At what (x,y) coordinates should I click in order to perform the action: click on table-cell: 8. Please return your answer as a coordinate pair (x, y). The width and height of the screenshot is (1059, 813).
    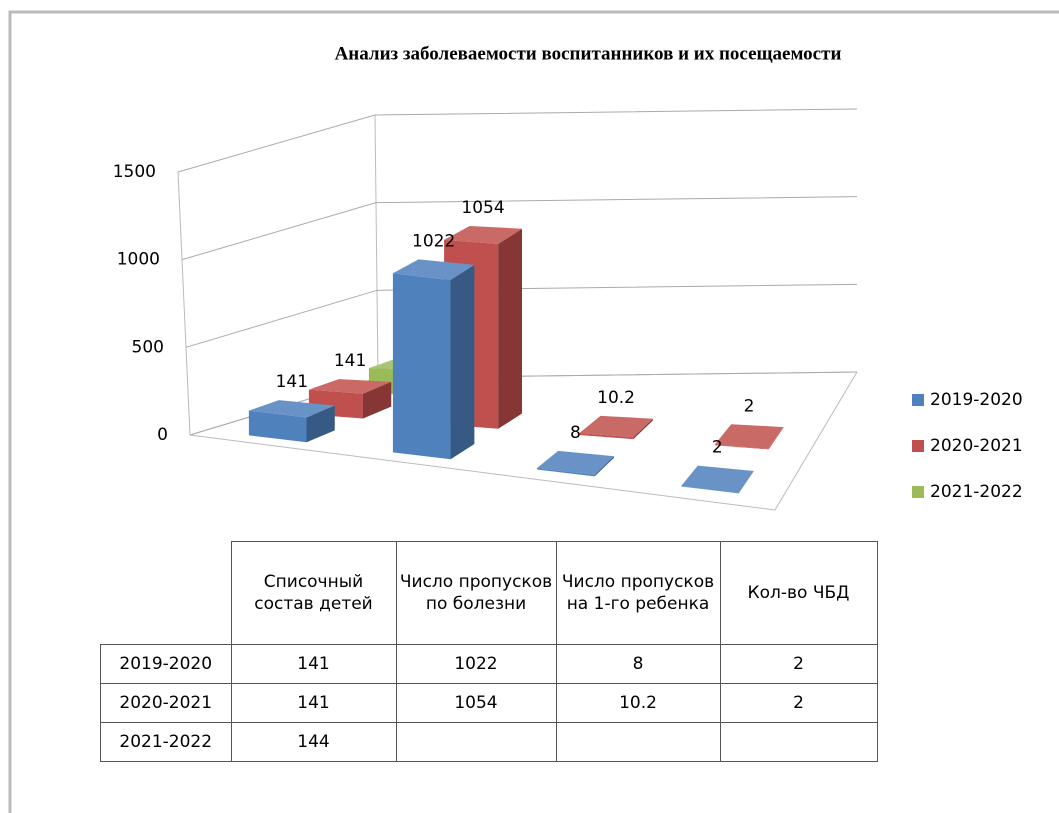
    Looking at the image, I should click on (638, 664).